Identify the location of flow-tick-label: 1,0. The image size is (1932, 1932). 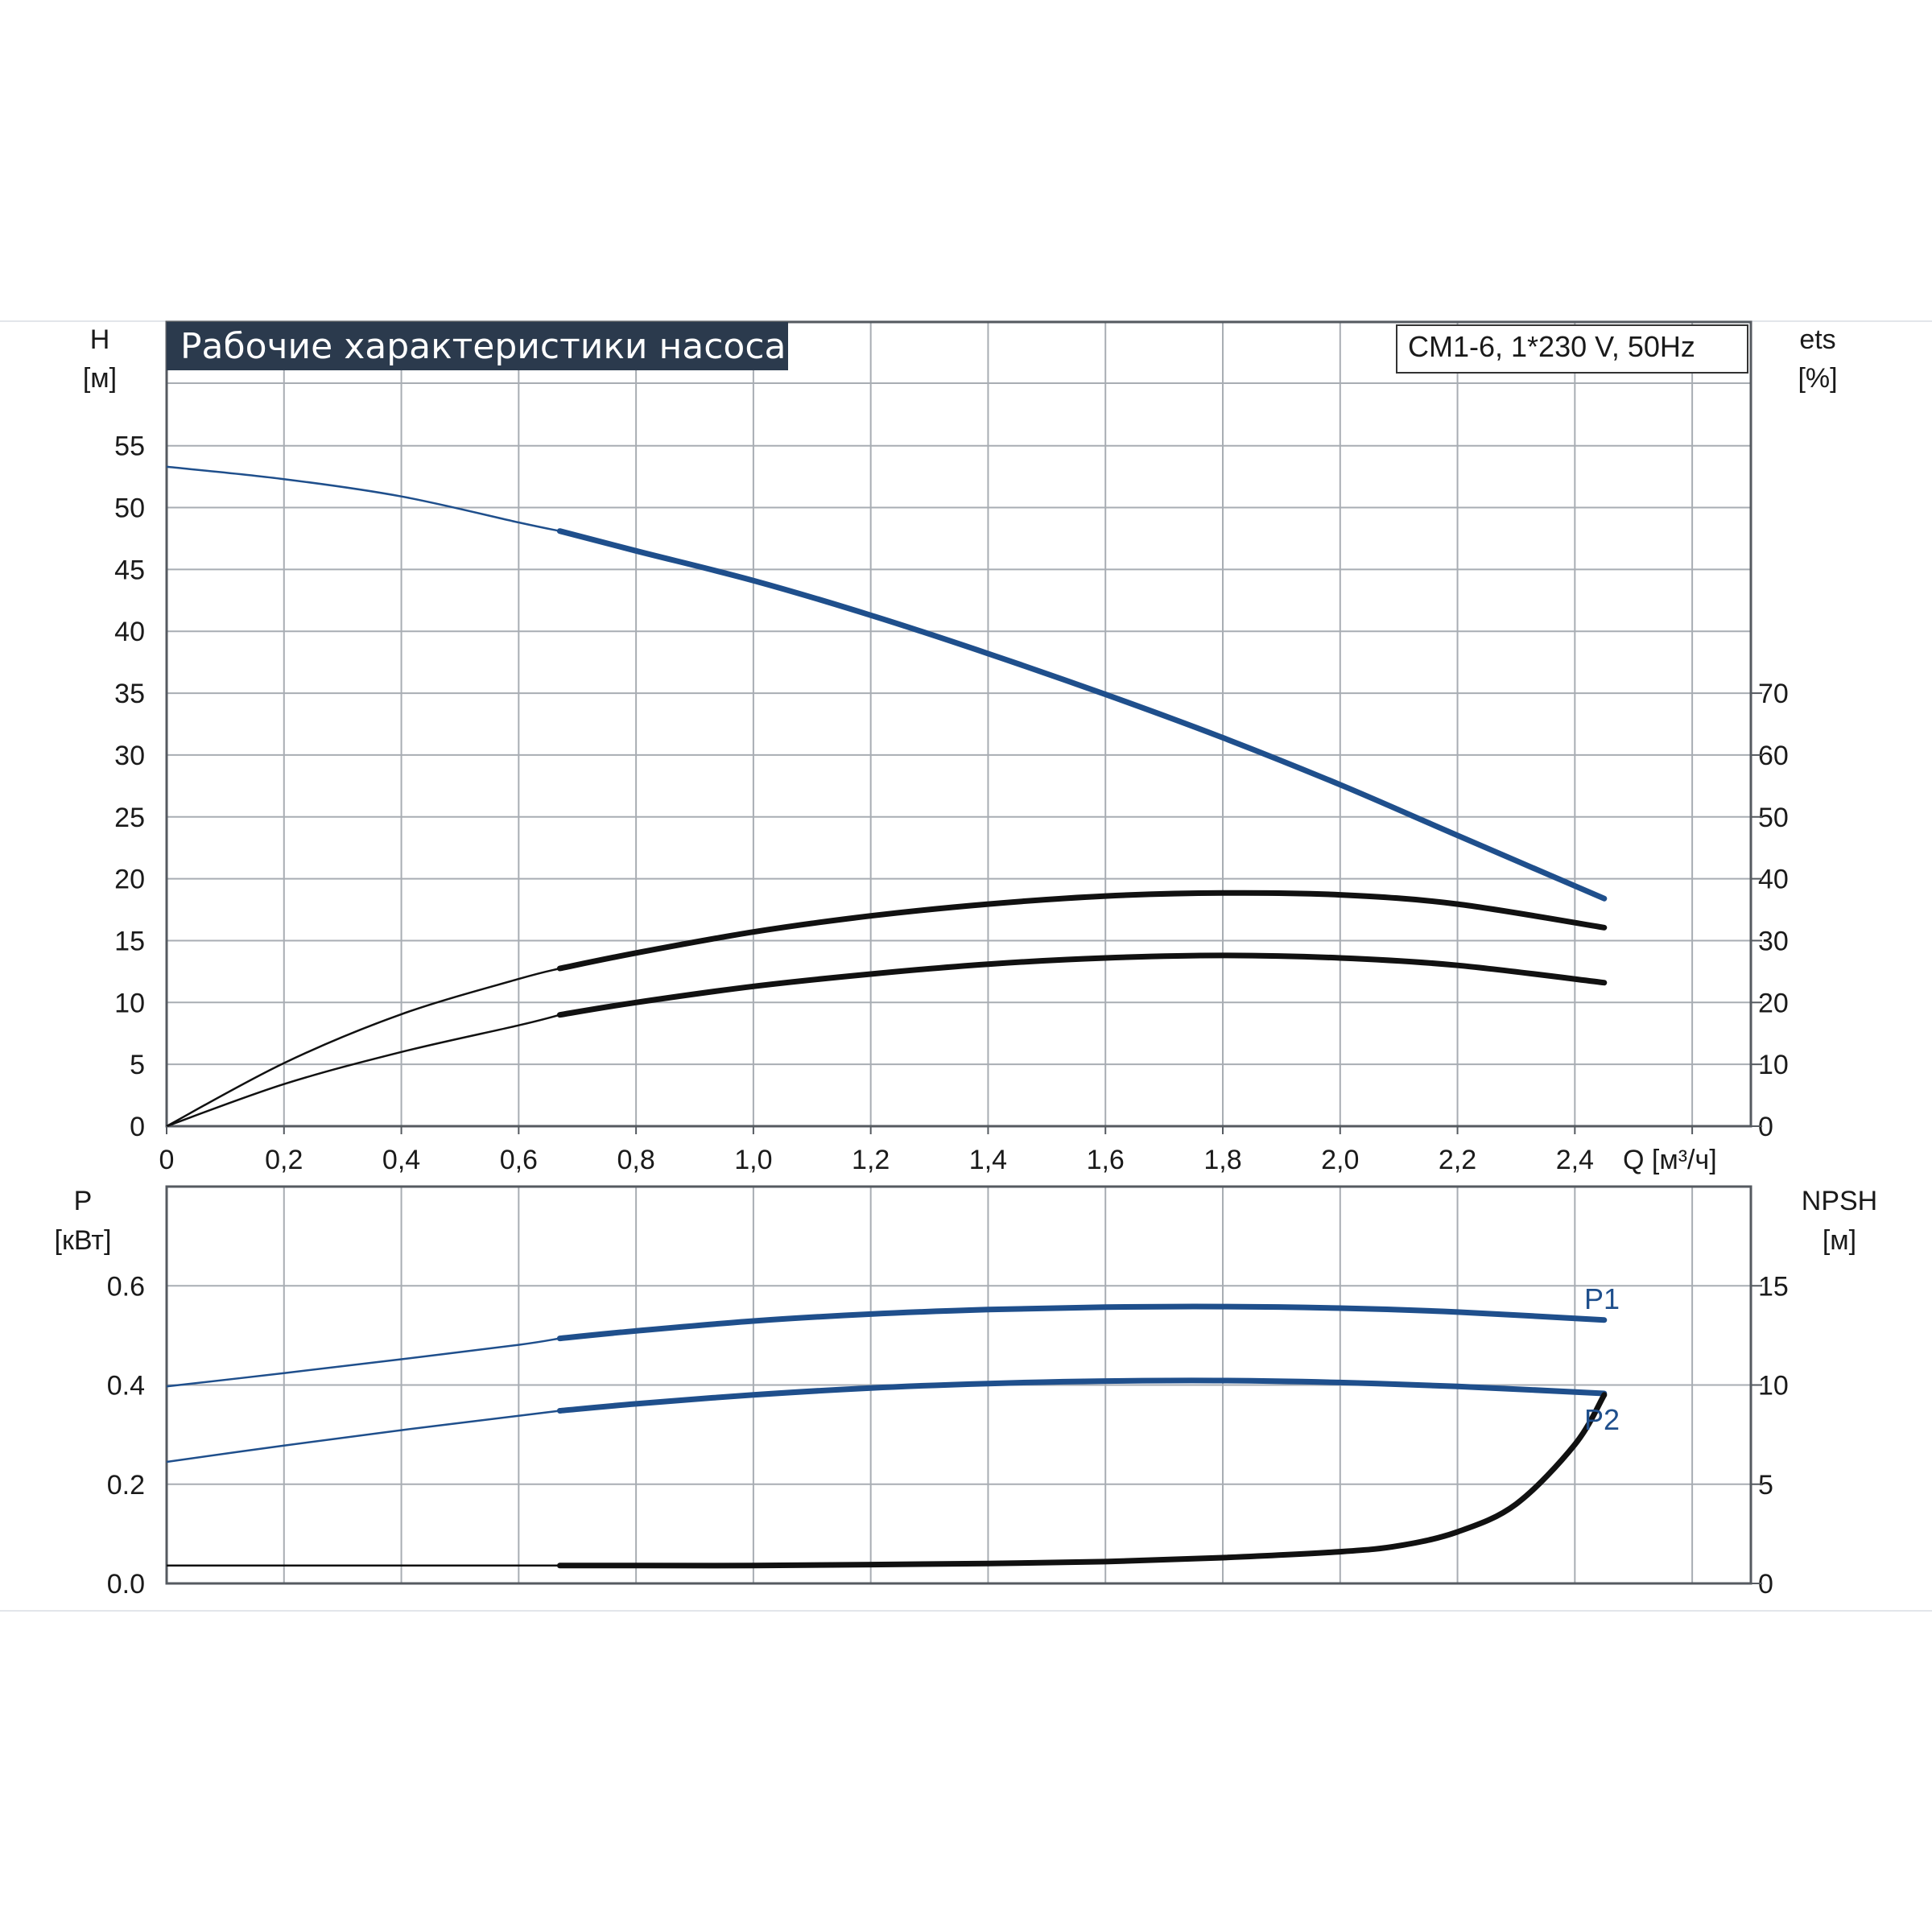
(753, 1160).